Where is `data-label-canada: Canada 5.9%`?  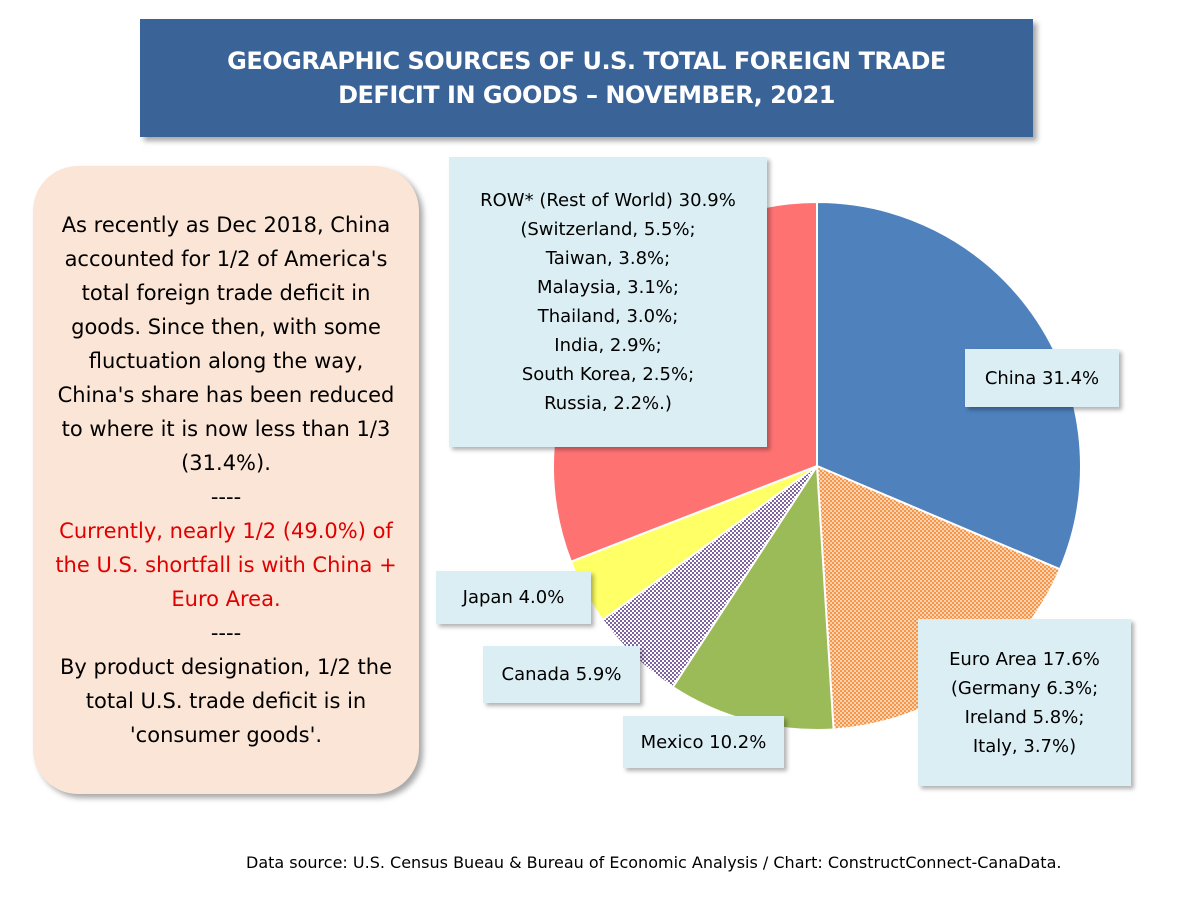 data-label-canada: Canada 5.9% is located at coordinates (561, 674).